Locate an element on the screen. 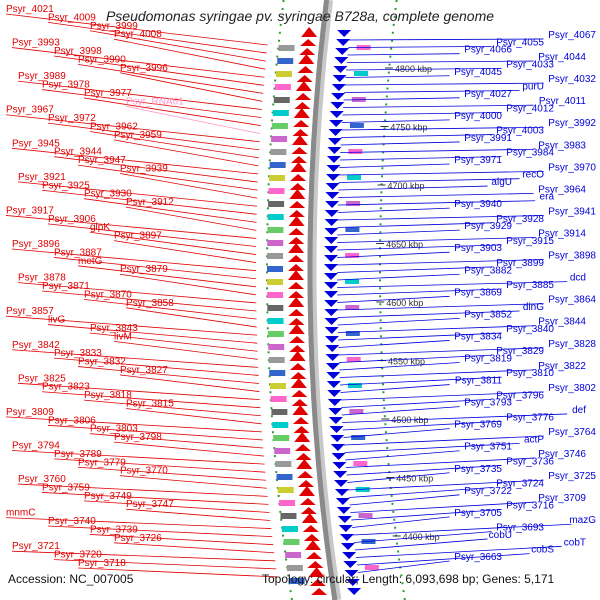  right-gene-label: Psyr_4003 is located at coordinates (520, 131).